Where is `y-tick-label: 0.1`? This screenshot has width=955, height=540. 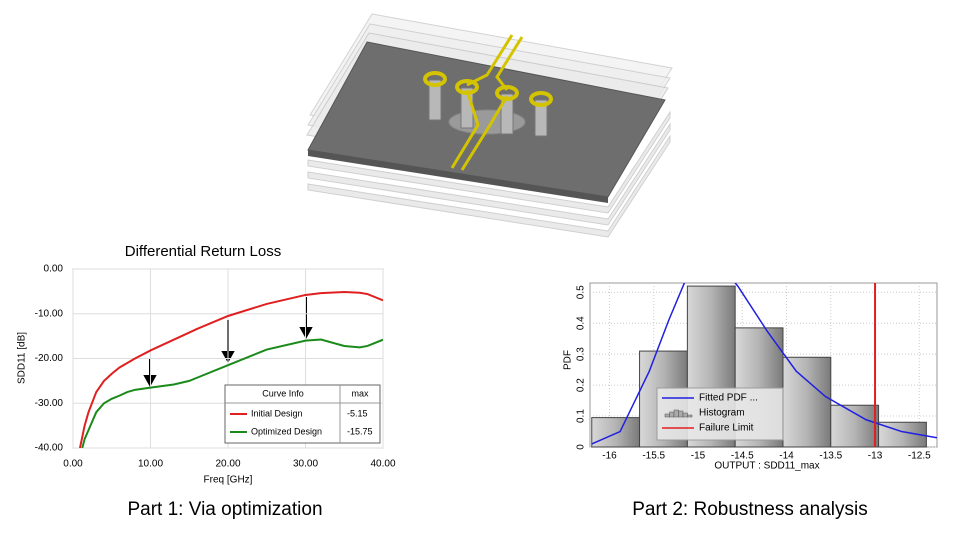 y-tick-label: 0.1 is located at coordinates (581, 416).